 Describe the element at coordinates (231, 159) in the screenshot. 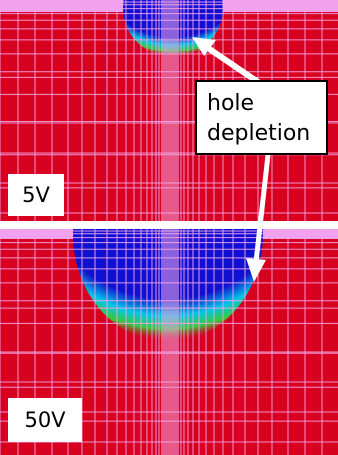

I see `annotation-arrows` at that location.